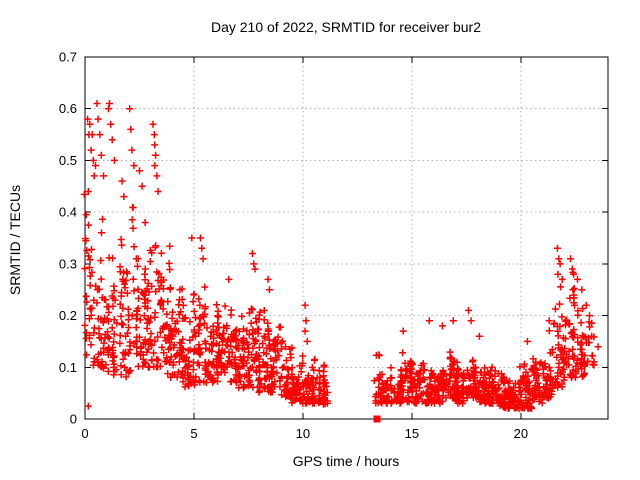  I want to click on y-tick-label: 0.4, so click(68, 212).